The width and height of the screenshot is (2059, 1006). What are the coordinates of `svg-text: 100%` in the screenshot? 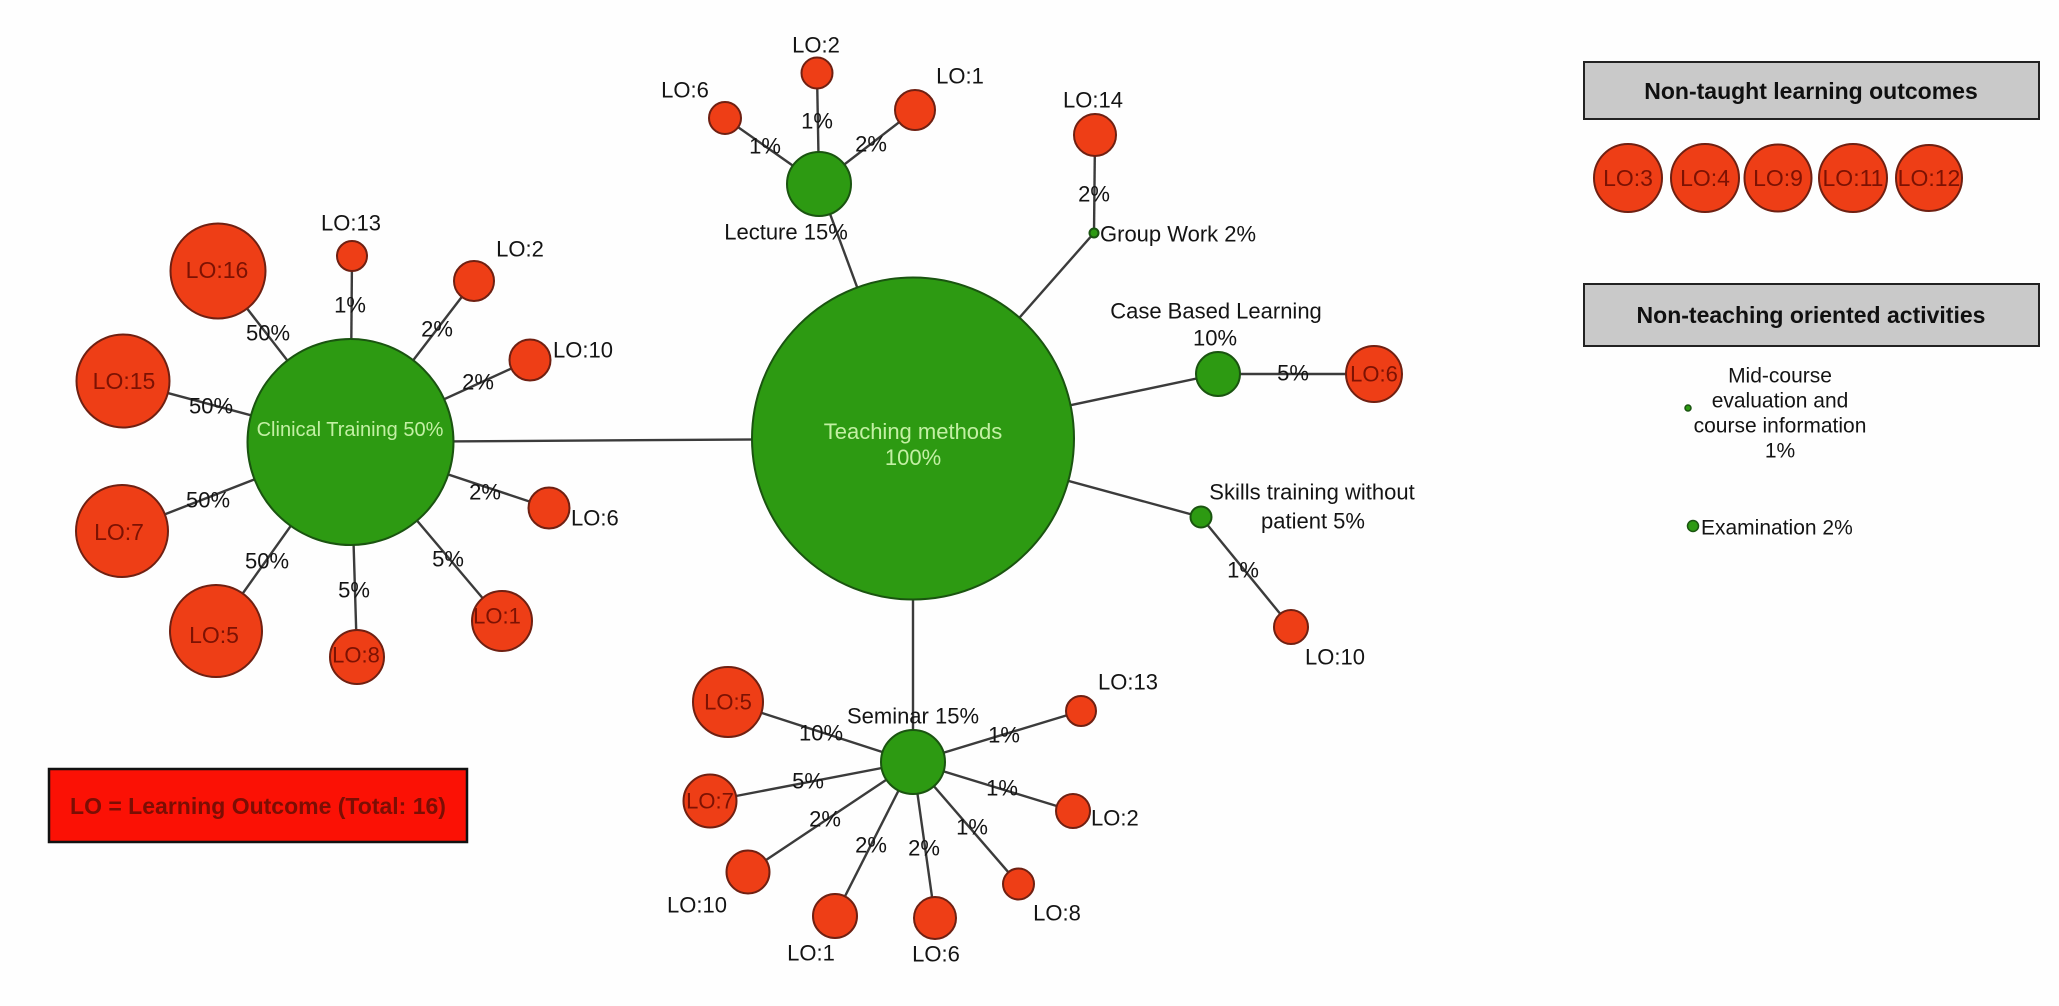 It's located at (913, 457).